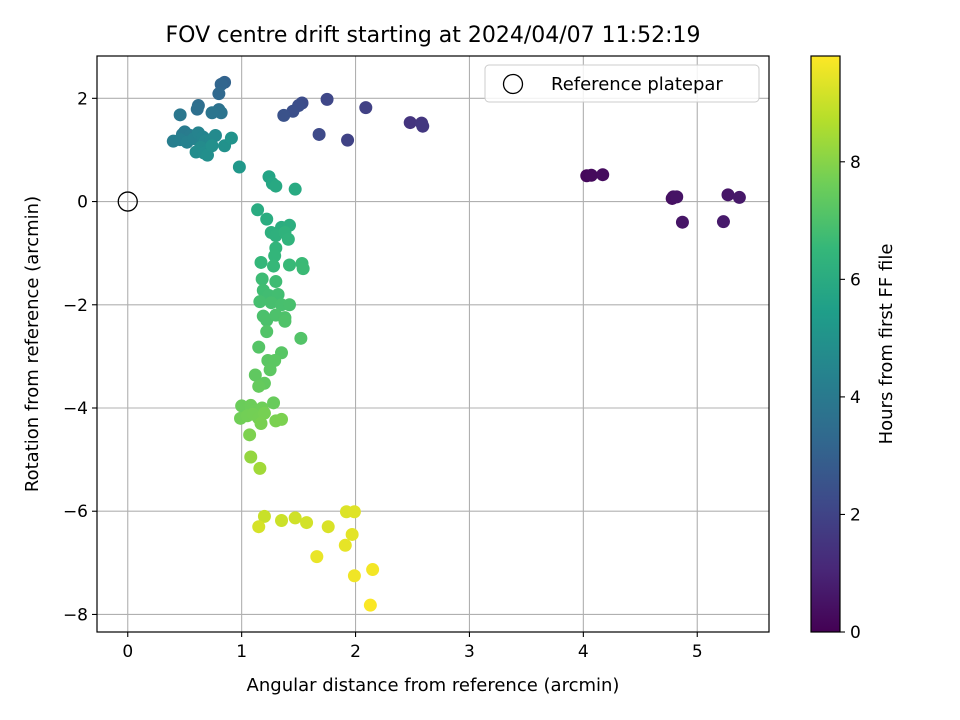  Describe the element at coordinates (855, 633) in the screenshot. I see `colorbar-tick-label: 0` at that location.